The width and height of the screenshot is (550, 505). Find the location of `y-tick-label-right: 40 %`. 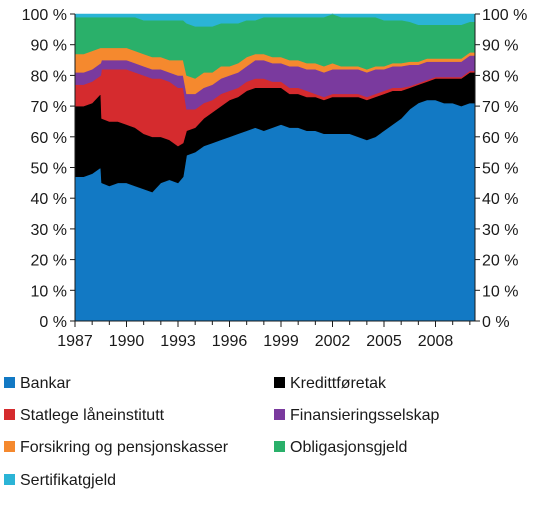

y-tick-label-right: 40 % is located at coordinates (500, 199).